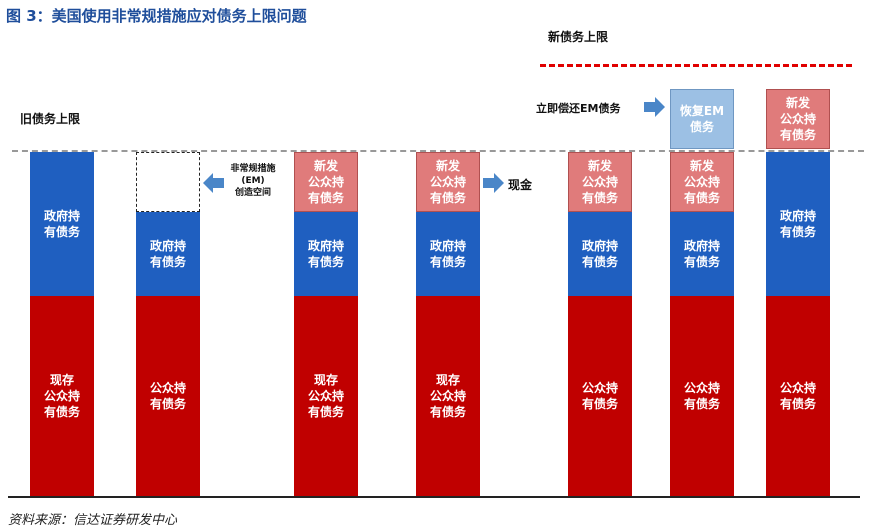  Describe the element at coordinates (93, 520) in the screenshot. I see `source-note: 资料来源：信达证券研发中心` at that location.